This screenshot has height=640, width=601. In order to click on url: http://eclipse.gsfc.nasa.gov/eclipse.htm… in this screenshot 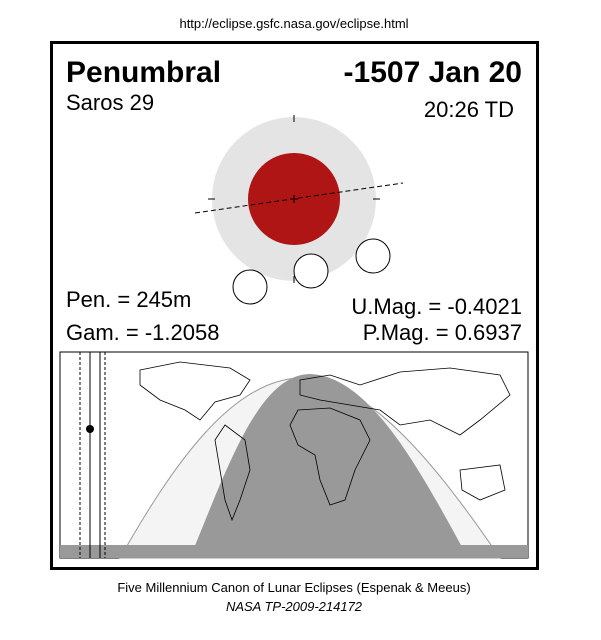, I will do `click(293, 23)`.